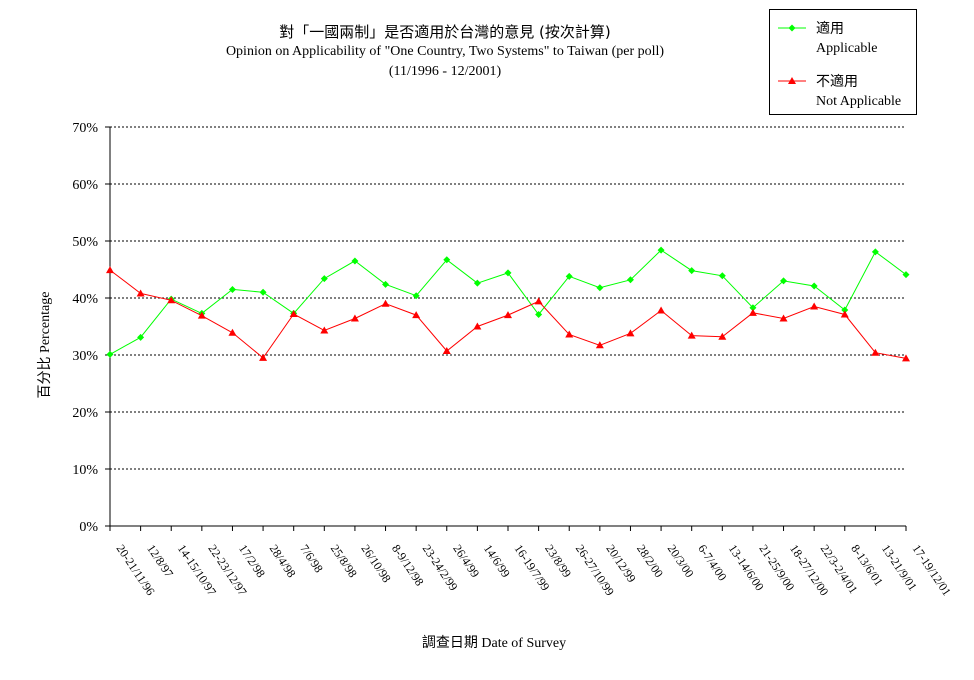 Image resolution: width=974 pixels, height=680 pixels. Describe the element at coordinates (466, 561) in the screenshot. I see `x-tick-label: 26/4/99` at that location.